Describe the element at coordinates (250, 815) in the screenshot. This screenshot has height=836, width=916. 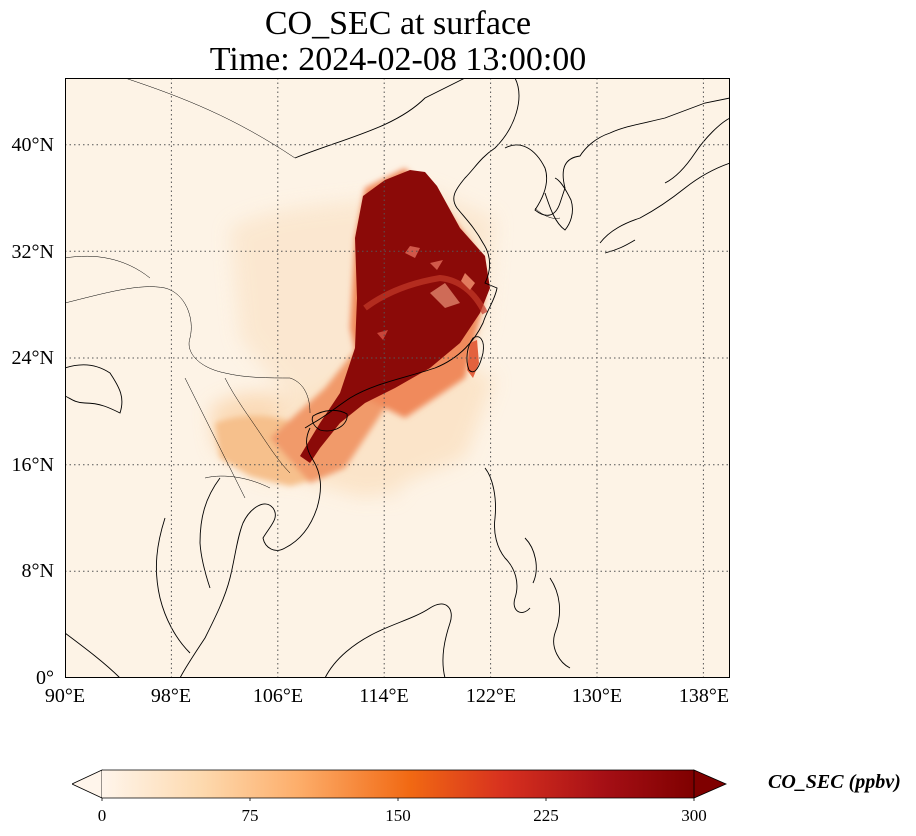
I see `colorbar-tick-75: 75` at that location.